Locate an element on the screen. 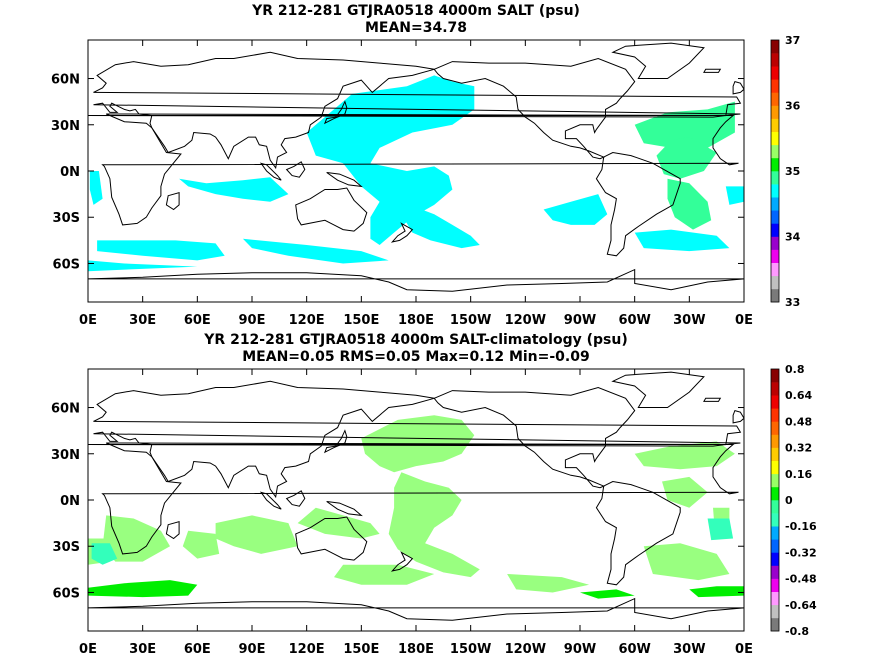  colorbar-label: 37 is located at coordinates (792, 40).